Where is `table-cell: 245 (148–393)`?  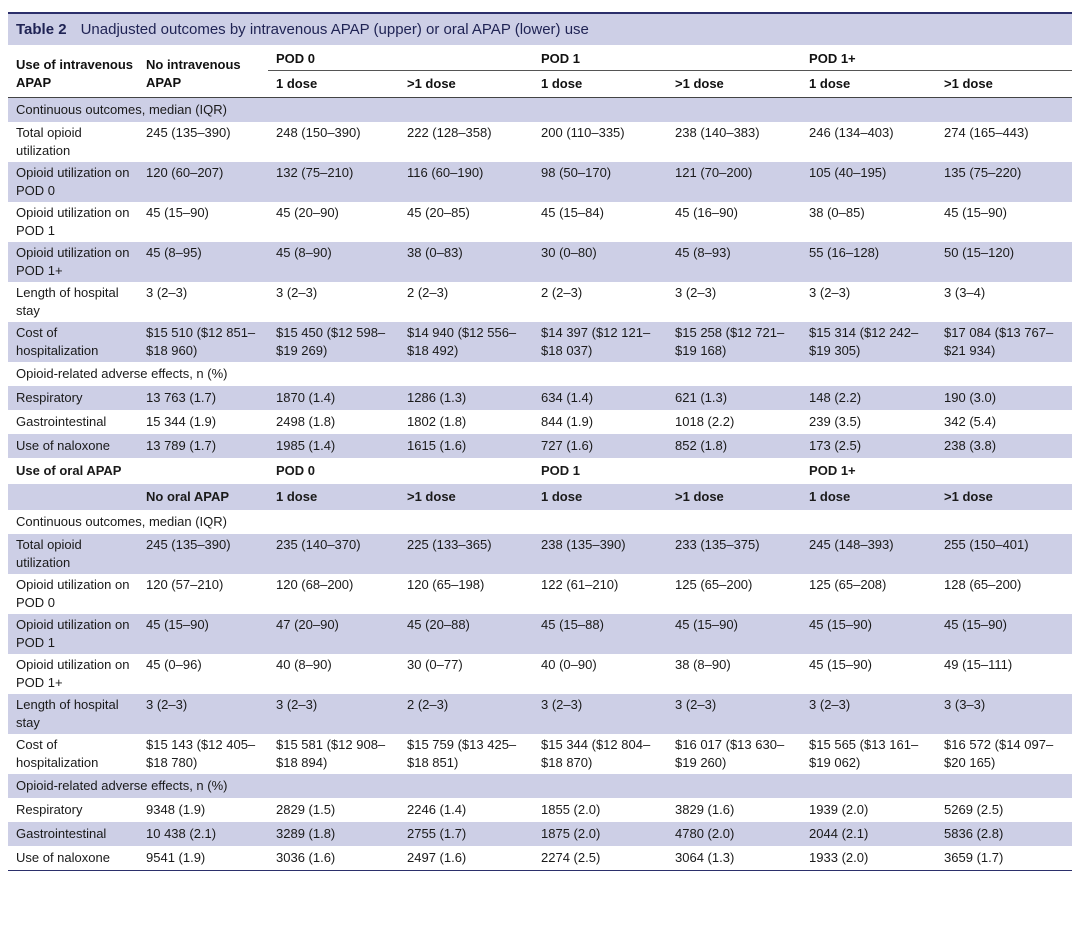 table-cell: 245 (148–393) is located at coordinates (869, 554).